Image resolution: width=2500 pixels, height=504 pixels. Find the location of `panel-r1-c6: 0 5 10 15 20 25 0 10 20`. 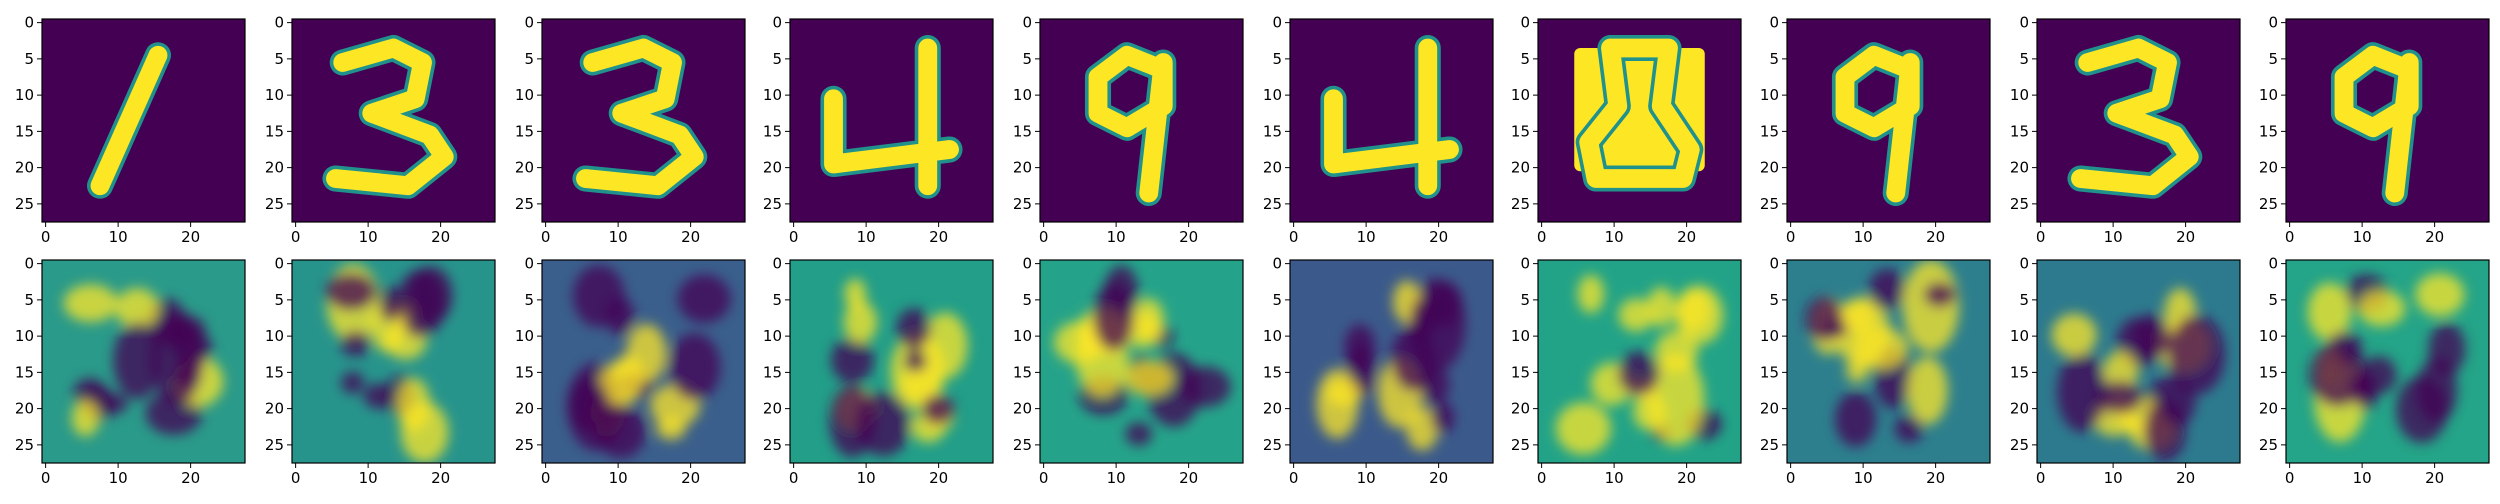

panel-r1-c6: 0 5 10 15 20 25 0 10 20 is located at coordinates (1626, 371).